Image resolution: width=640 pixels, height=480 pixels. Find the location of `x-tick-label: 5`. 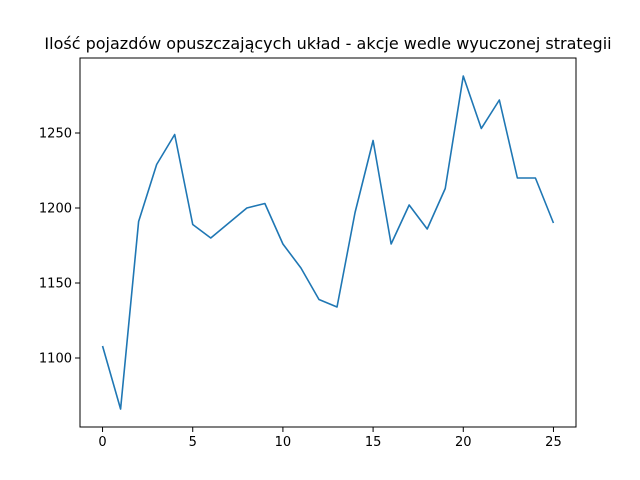

x-tick-label: 5 is located at coordinates (193, 442).